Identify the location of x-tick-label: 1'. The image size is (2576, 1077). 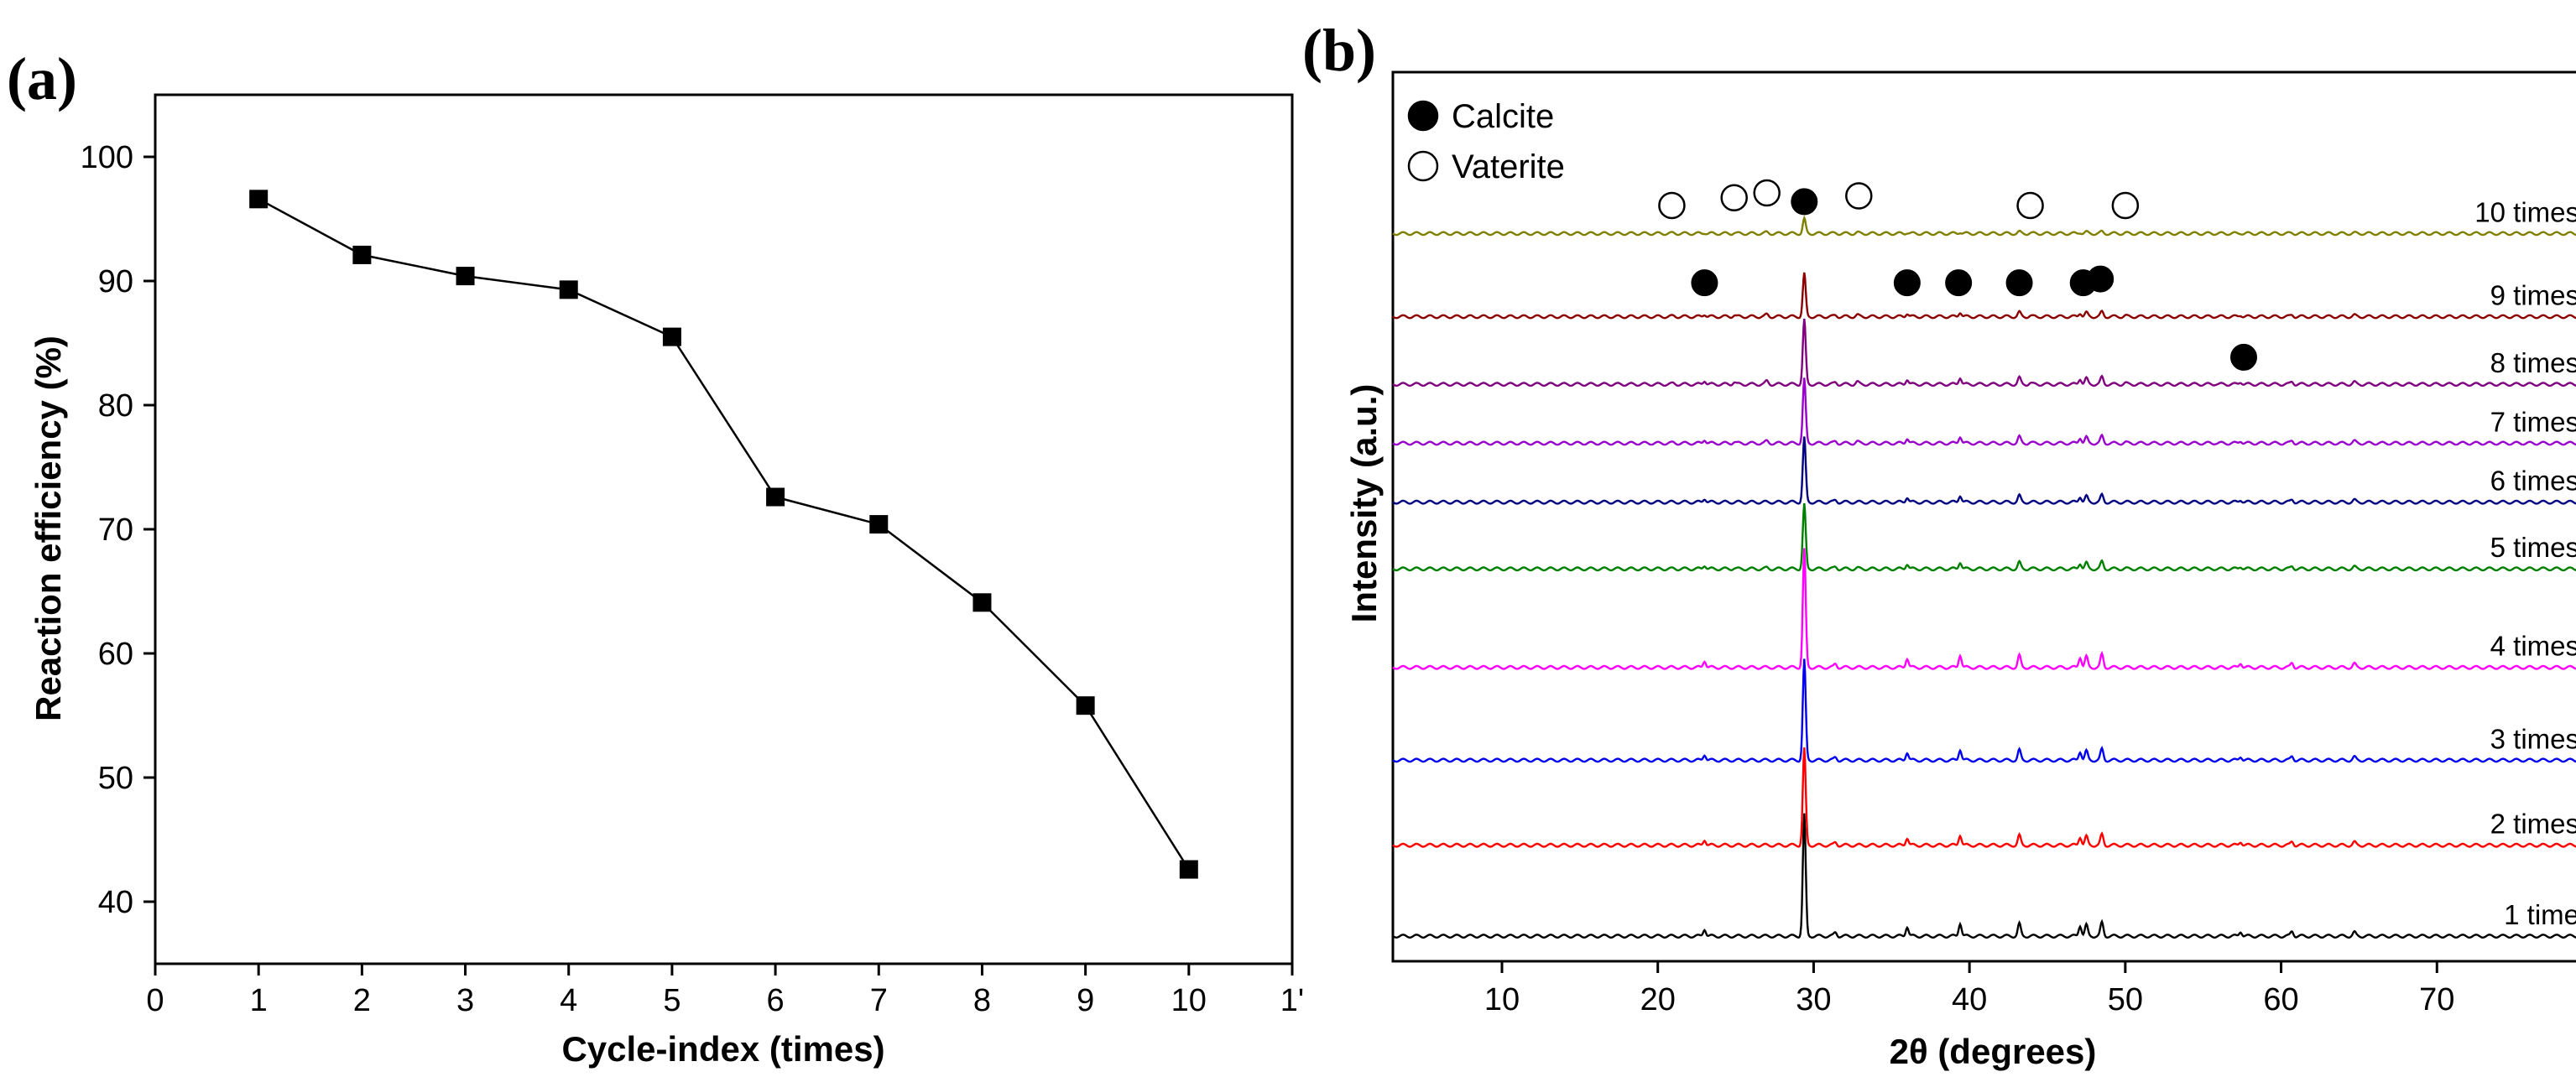
(1292, 1000).